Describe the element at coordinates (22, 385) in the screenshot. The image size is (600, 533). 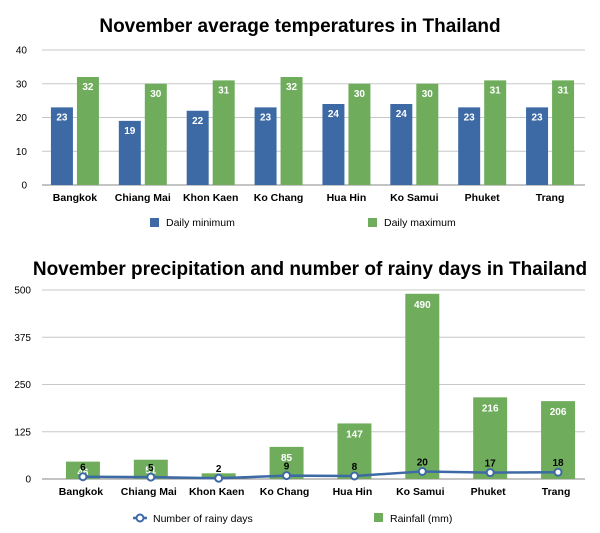
I see `y-tick-label: 250` at that location.